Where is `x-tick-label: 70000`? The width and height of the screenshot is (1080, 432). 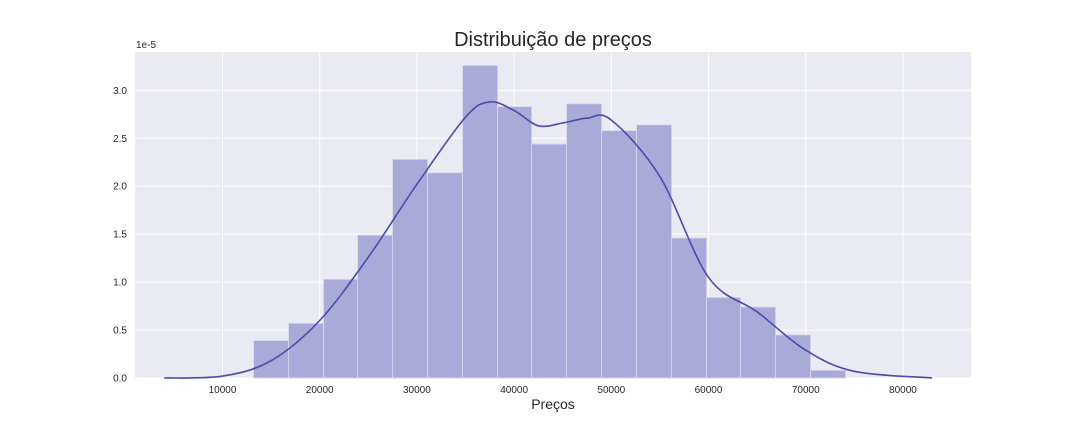
x-tick-label: 70000 is located at coordinates (806, 390).